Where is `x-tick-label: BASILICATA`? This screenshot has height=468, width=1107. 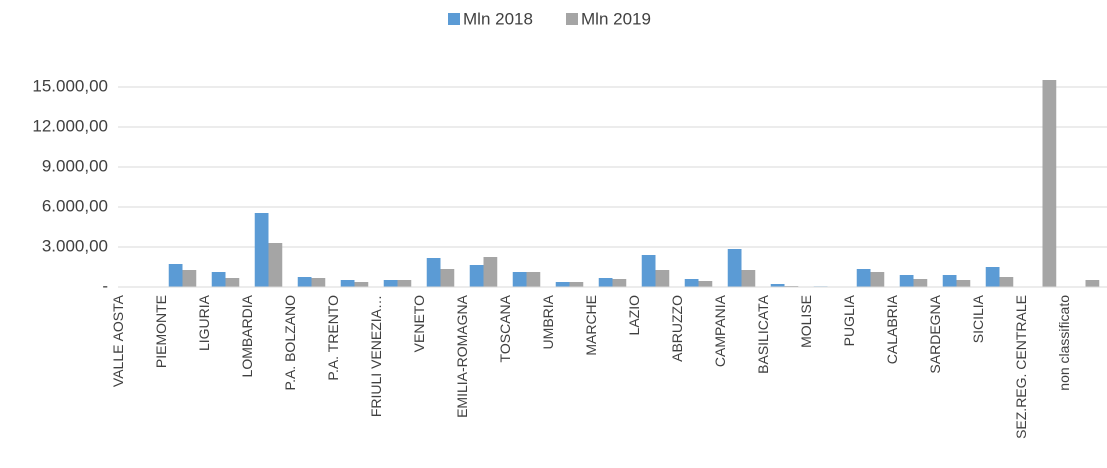 x-tick-label: BASILICATA is located at coordinates (763, 334).